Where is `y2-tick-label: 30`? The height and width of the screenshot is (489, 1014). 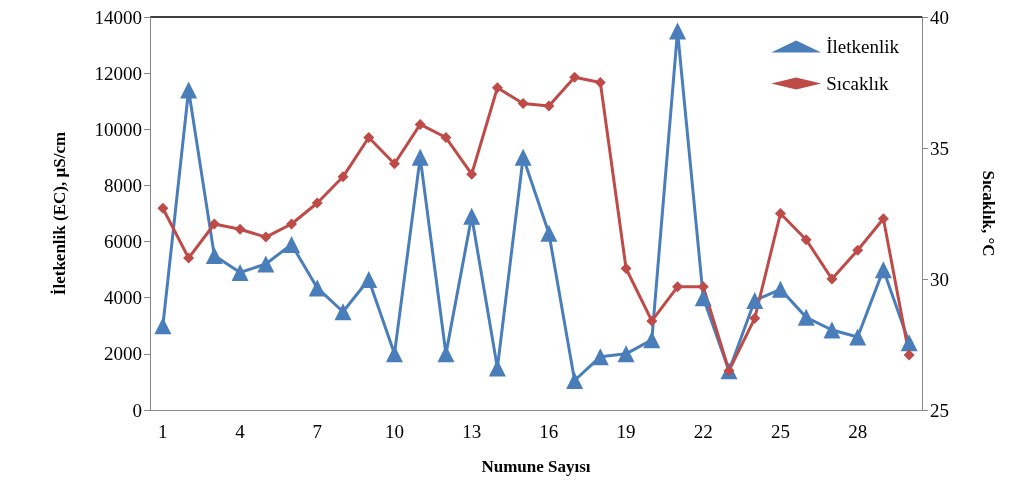
y2-tick-label: 30 is located at coordinates (939, 279).